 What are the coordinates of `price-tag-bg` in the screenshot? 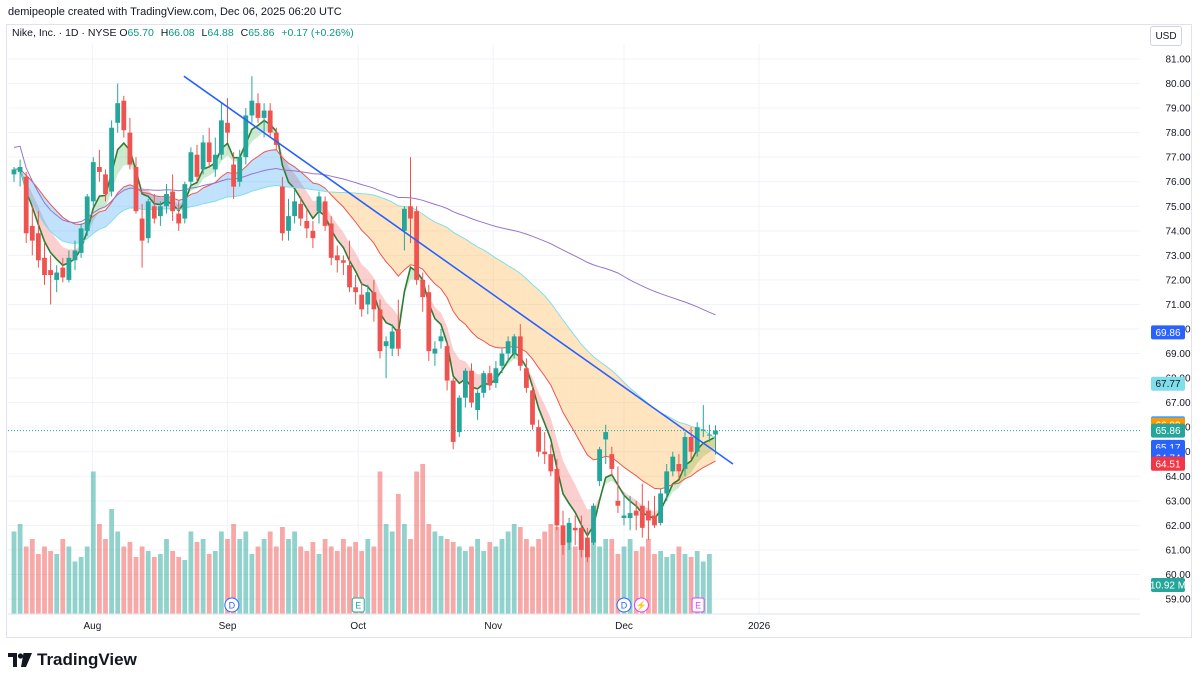 It's located at (1168, 332).